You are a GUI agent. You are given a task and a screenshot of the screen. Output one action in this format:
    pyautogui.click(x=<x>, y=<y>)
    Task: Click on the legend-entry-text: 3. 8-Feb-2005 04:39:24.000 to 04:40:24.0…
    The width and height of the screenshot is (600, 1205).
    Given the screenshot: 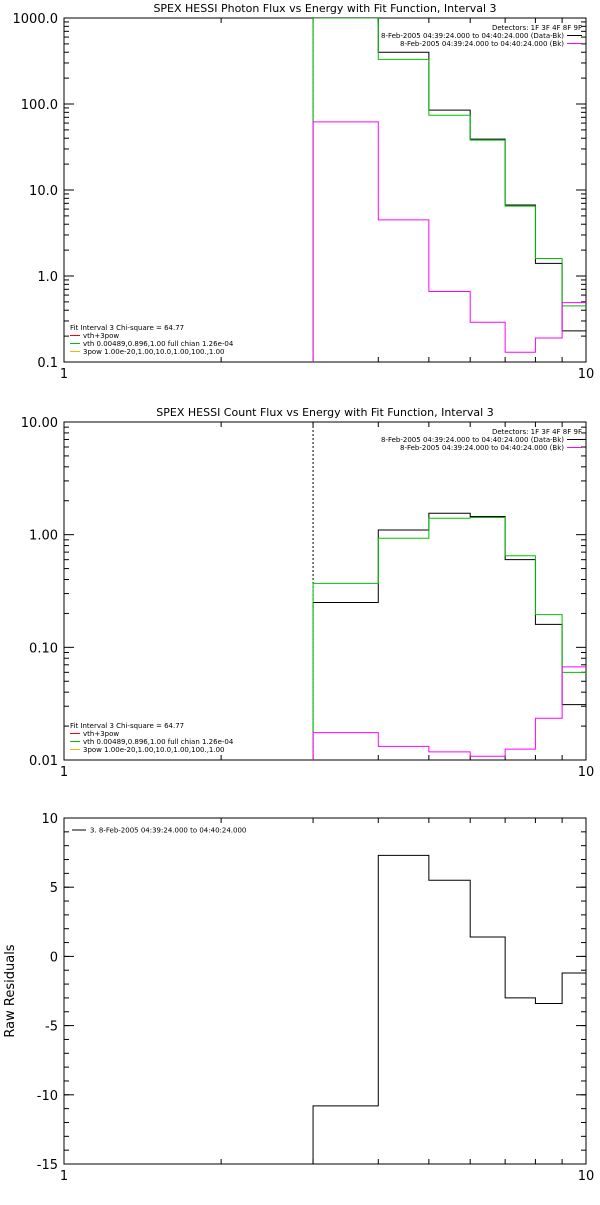 What is the action you would take?
    pyautogui.click(x=168, y=831)
    